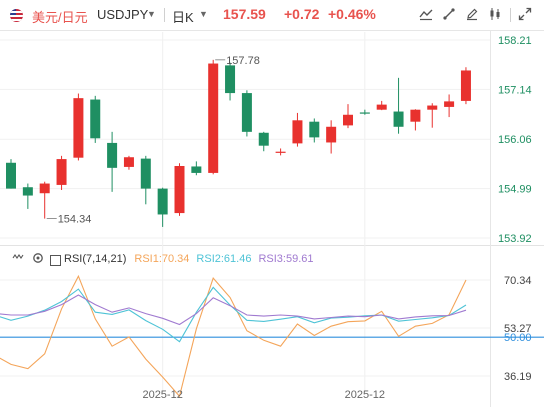  What do you see at coordinates (123, 14) in the screenshot?
I see `symbol-code: USDJPY` at bounding box center [123, 14].